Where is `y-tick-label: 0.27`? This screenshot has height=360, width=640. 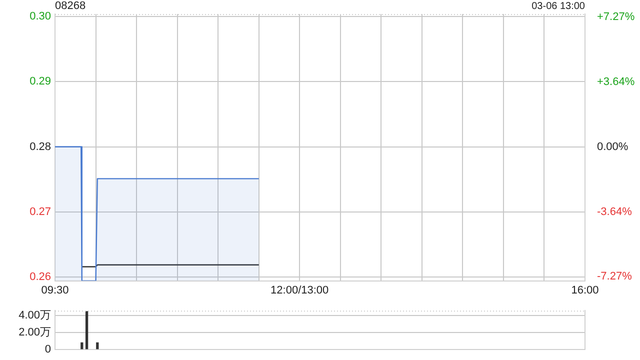
y-tick-label: 0.27 is located at coordinates (40, 212).